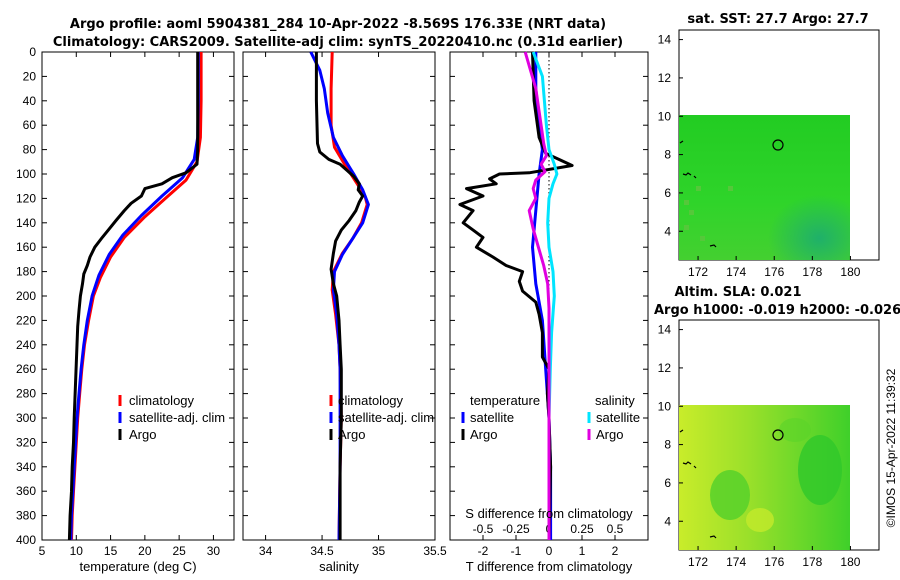 The height and width of the screenshot is (580, 900). Describe the element at coordinates (26, 223) in the screenshot. I see `y-tick-label: 140` at that location.